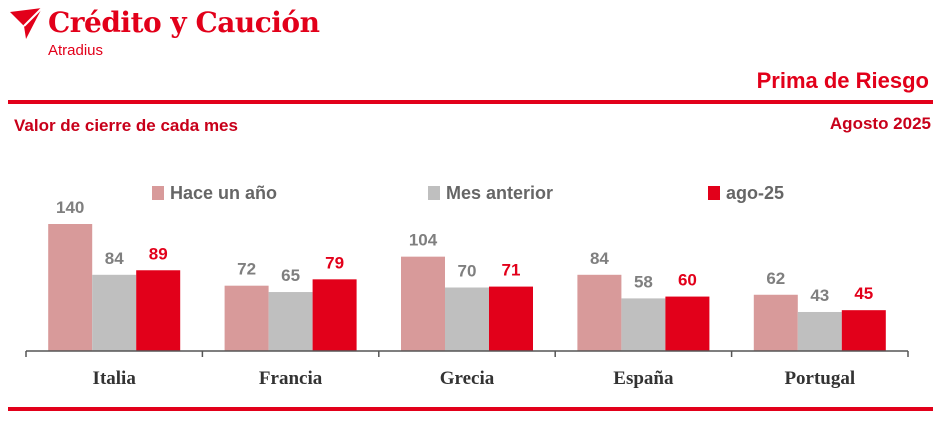  What do you see at coordinates (126, 125) in the screenshot?
I see `chart-subtitle: Valor de cierre de cada mes` at bounding box center [126, 125].